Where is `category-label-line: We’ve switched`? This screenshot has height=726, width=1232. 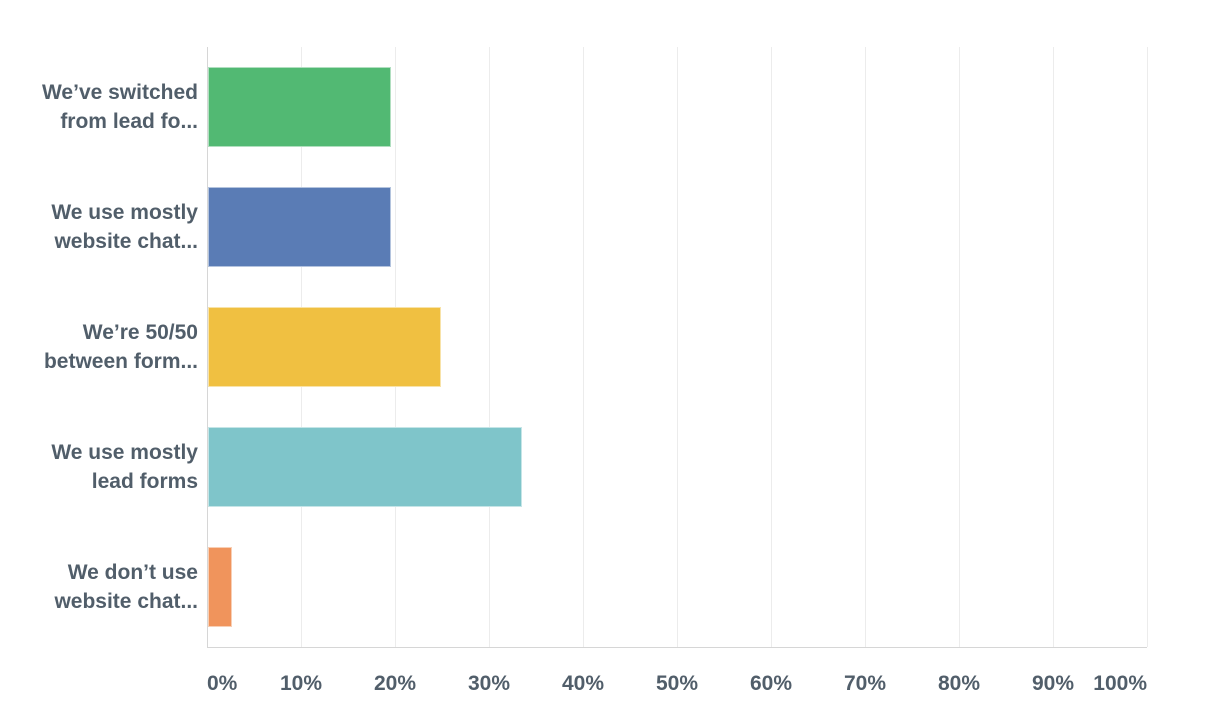
category-label-line: We’ve switched is located at coordinates (119, 92).